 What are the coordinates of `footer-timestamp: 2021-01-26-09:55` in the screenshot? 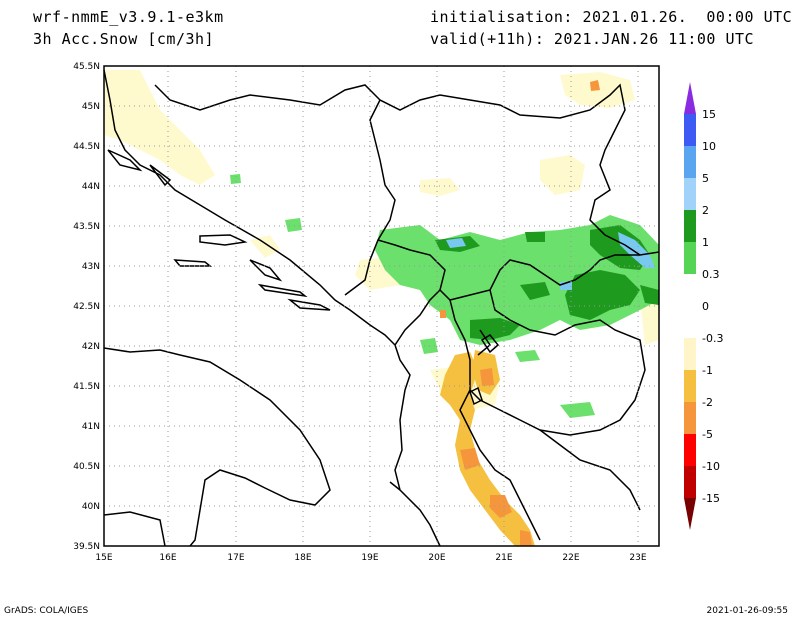 It's located at (747, 611).